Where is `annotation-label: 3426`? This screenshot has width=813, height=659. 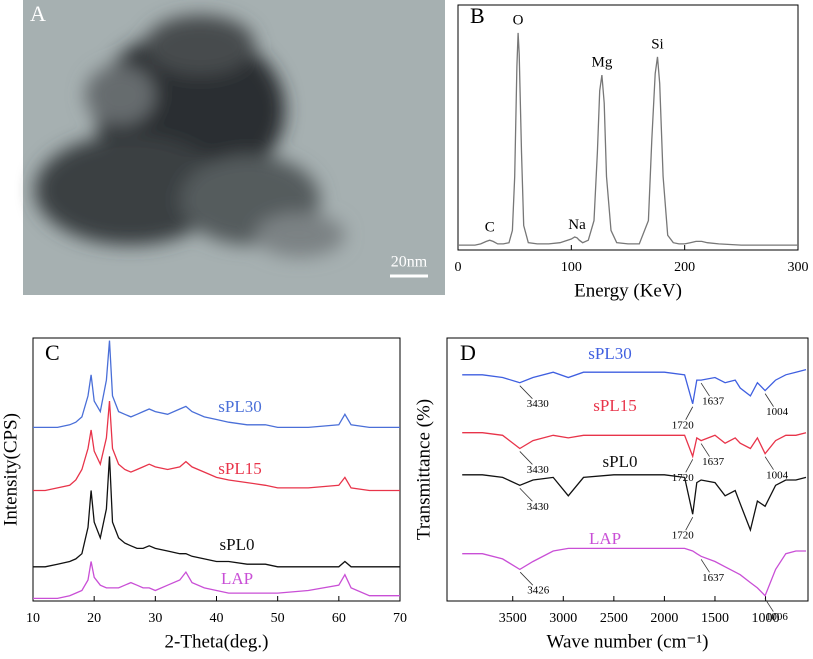
annotation-label: 3426 is located at coordinates (538, 591).